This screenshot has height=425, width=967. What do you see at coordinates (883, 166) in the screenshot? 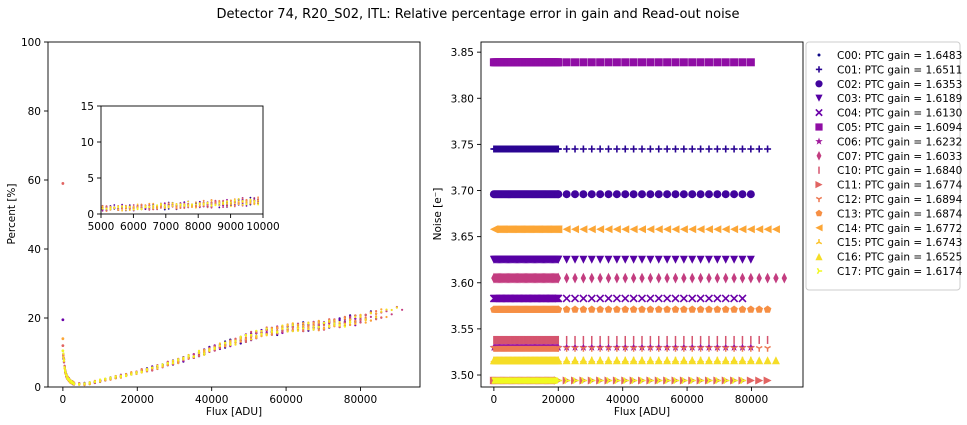
I see `legend-frame` at bounding box center [883, 166].